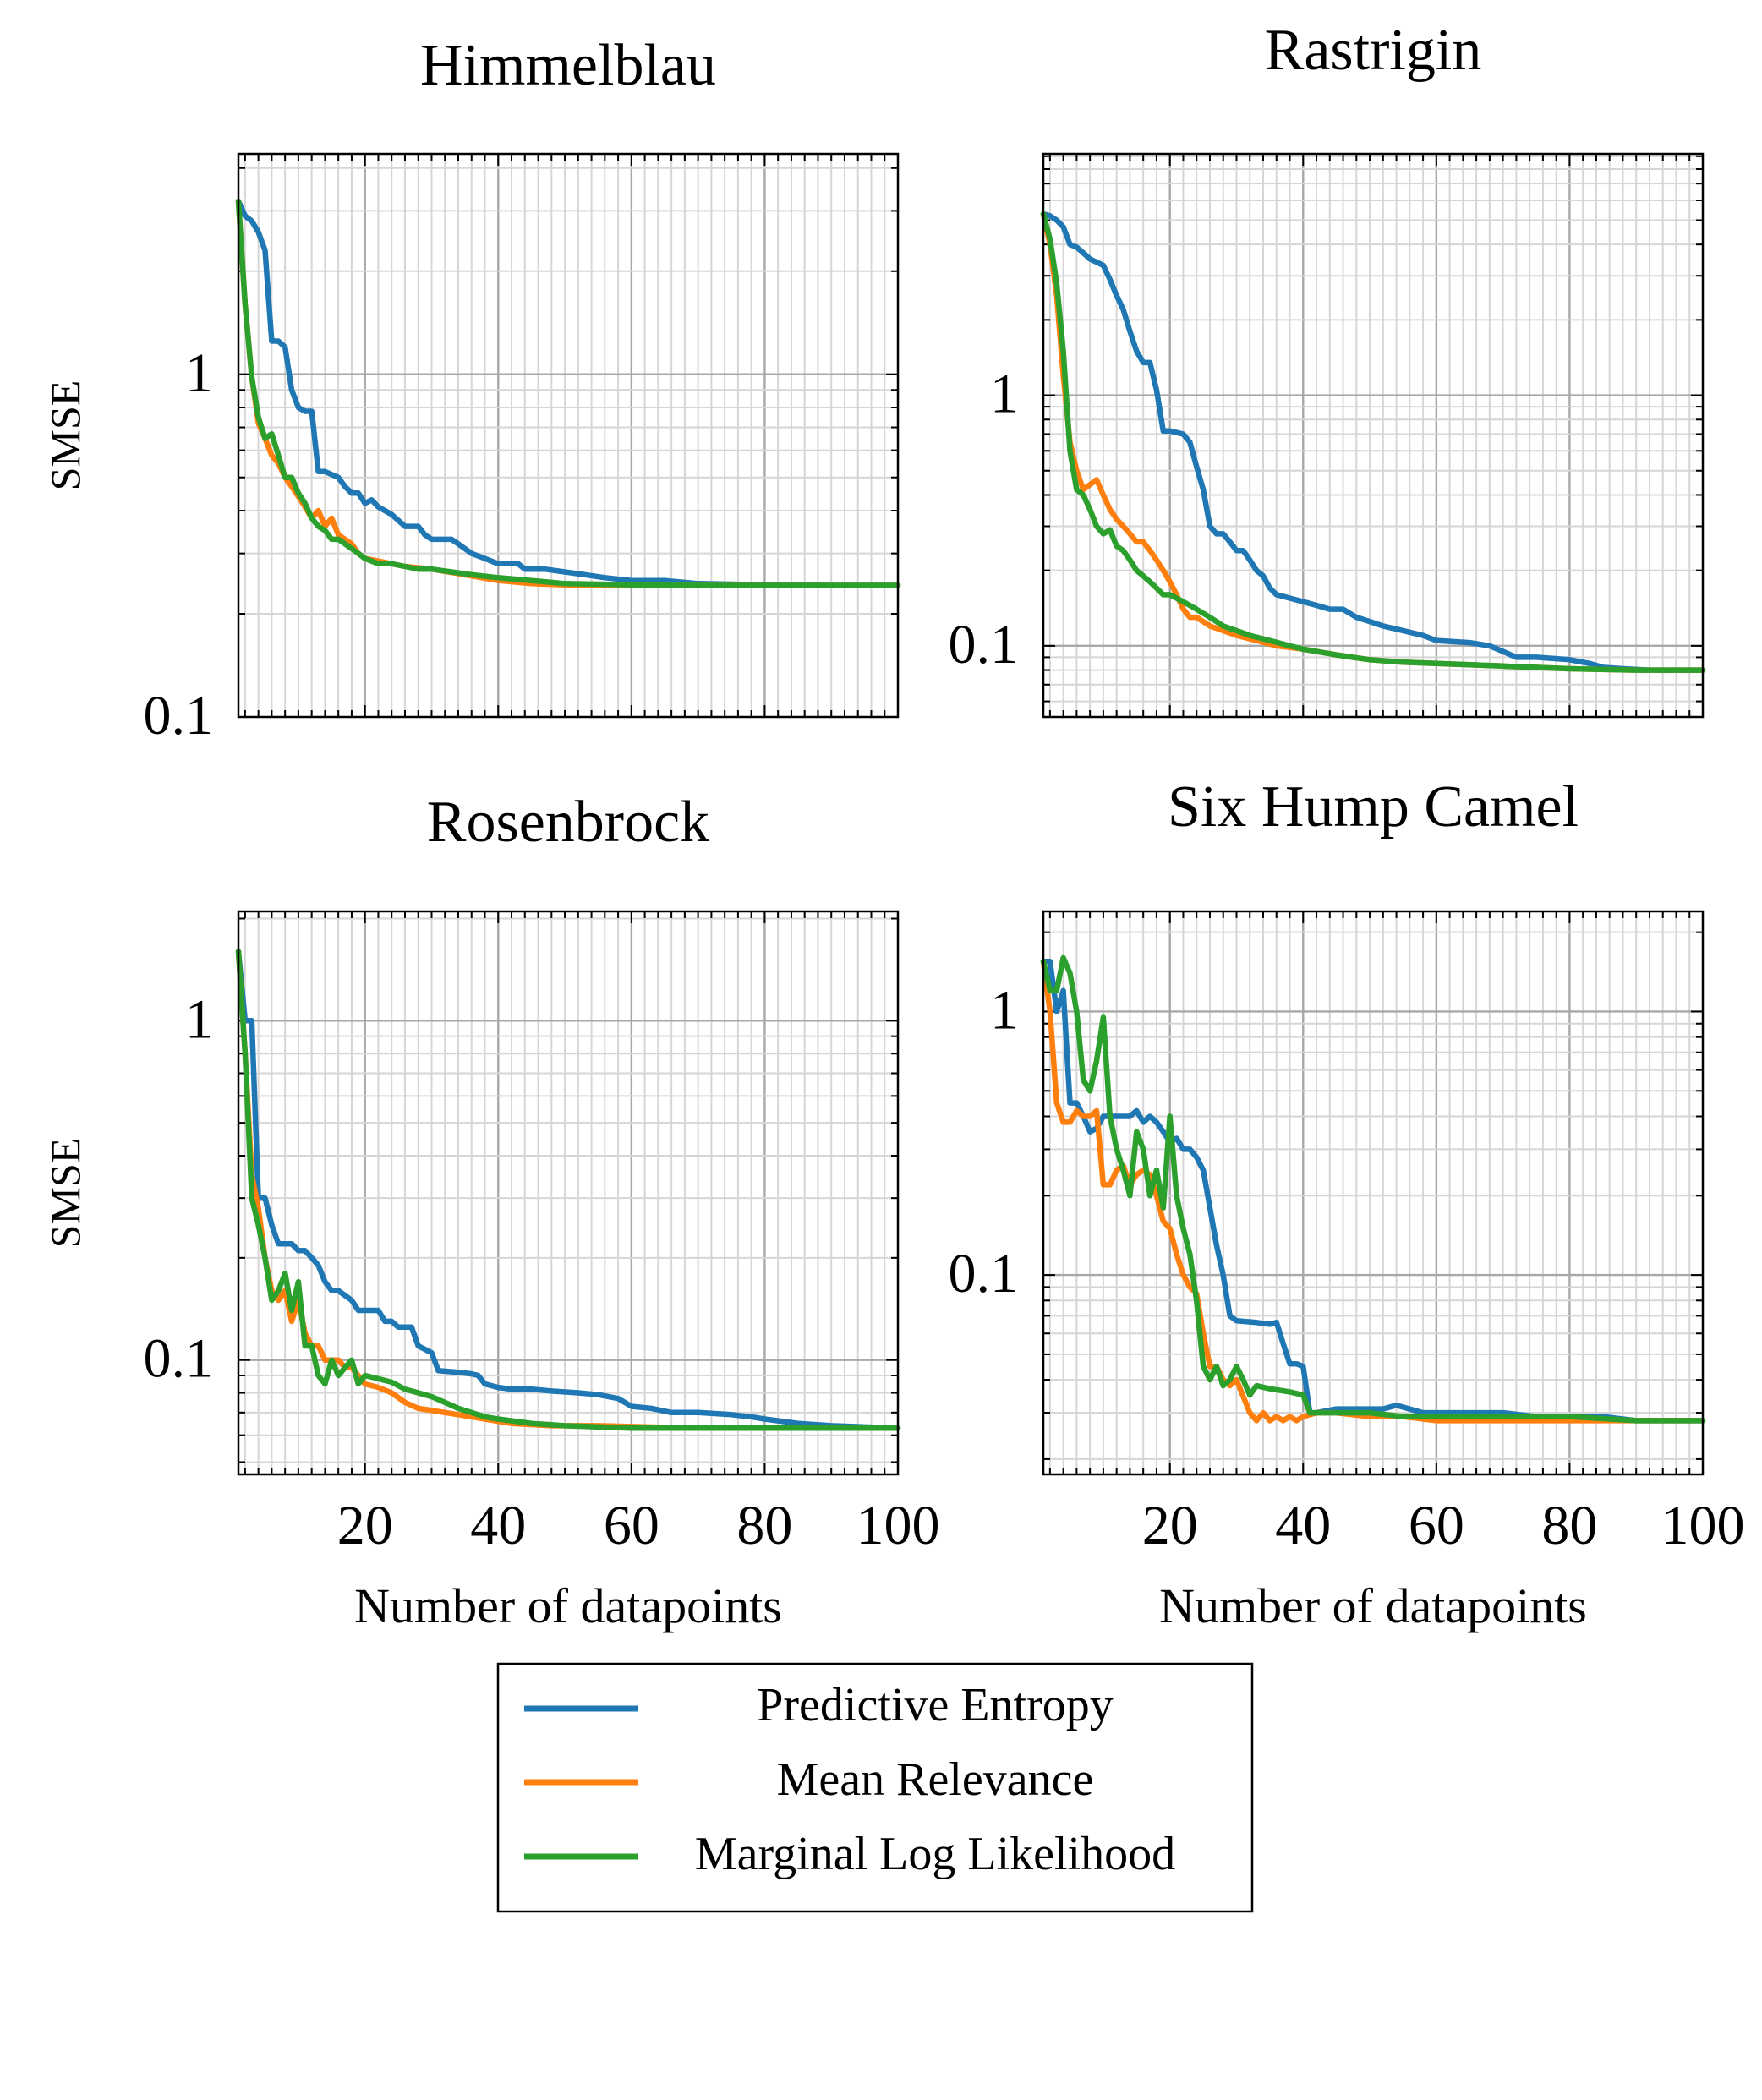 This screenshot has height=2100, width=1762. I want to click on rosenbrock-y-tick-label: 1, so click(199, 1019).